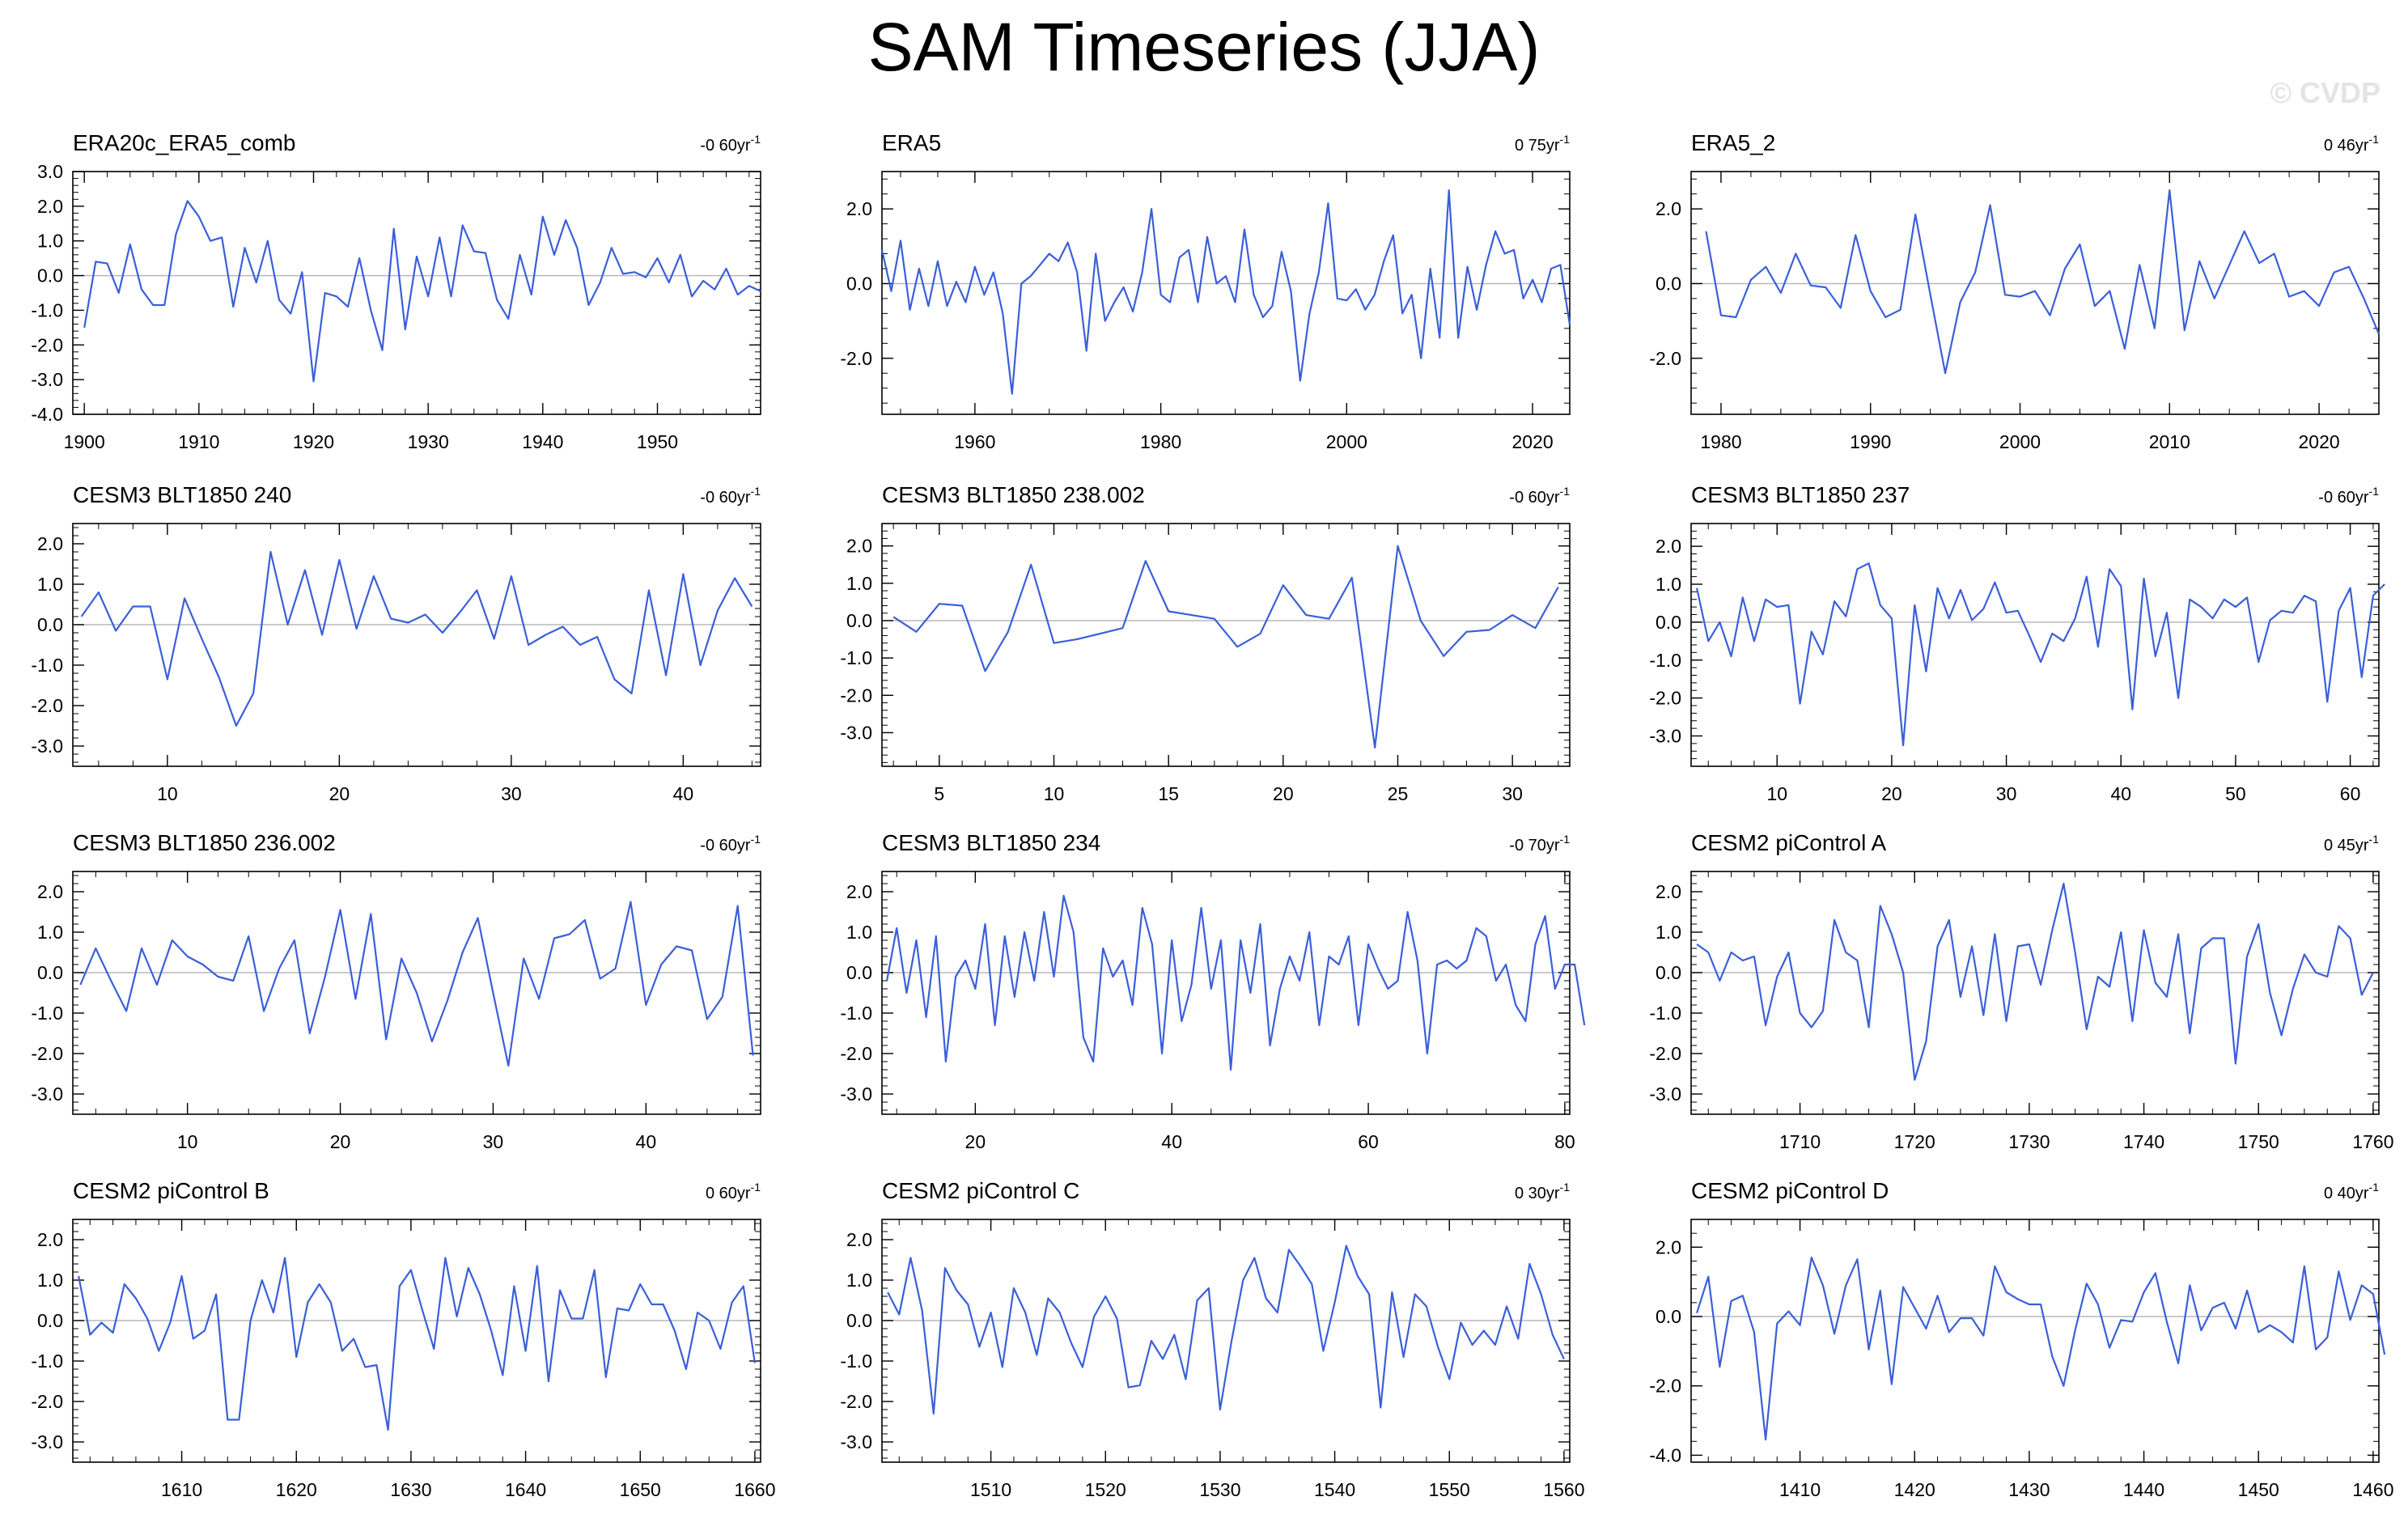  Describe the element at coordinates (1564, 1141) in the screenshot. I see `x-tick-label: 80` at that location.